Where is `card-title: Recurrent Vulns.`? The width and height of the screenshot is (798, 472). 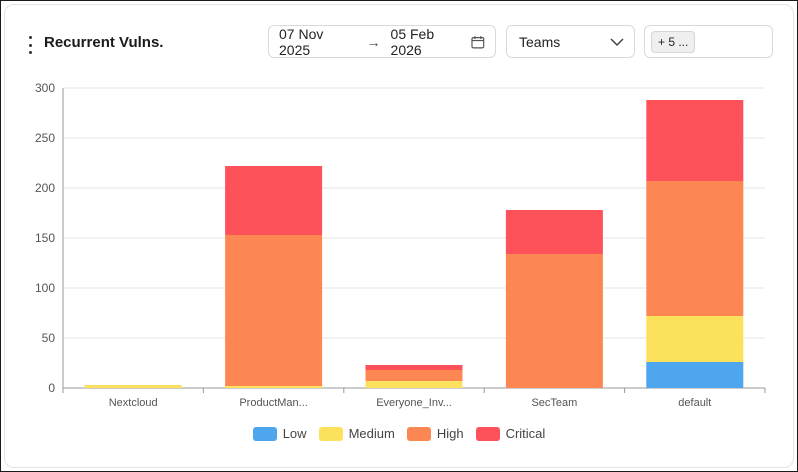 card-title: Recurrent Vulns. is located at coordinates (104, 42).